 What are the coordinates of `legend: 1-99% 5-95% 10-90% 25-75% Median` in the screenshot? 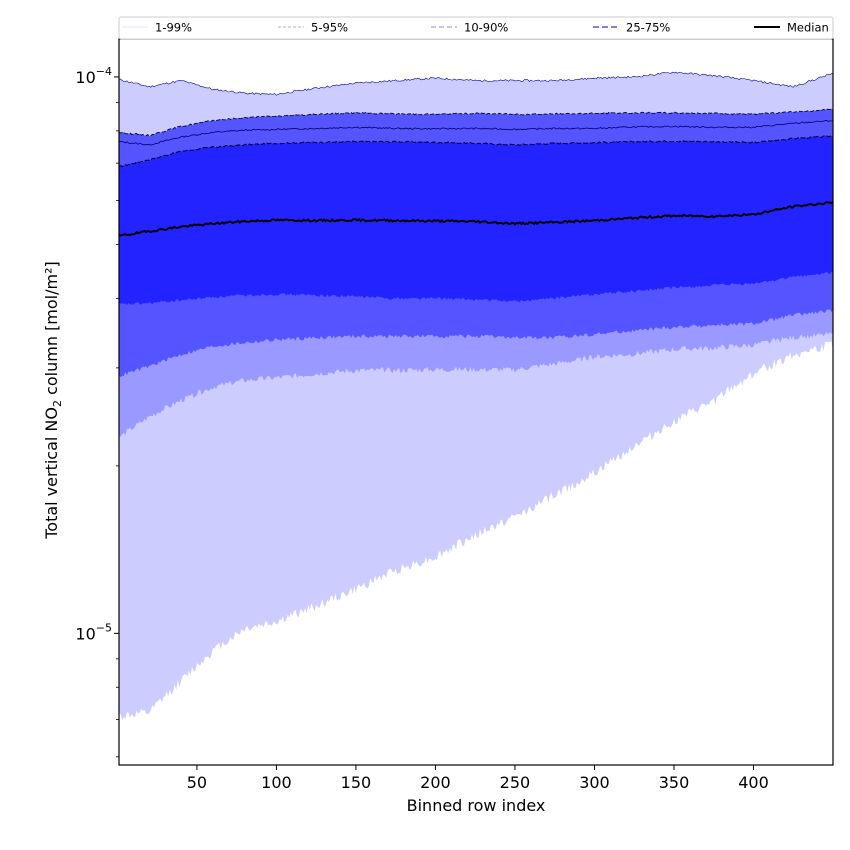 It's located at (476, 28).